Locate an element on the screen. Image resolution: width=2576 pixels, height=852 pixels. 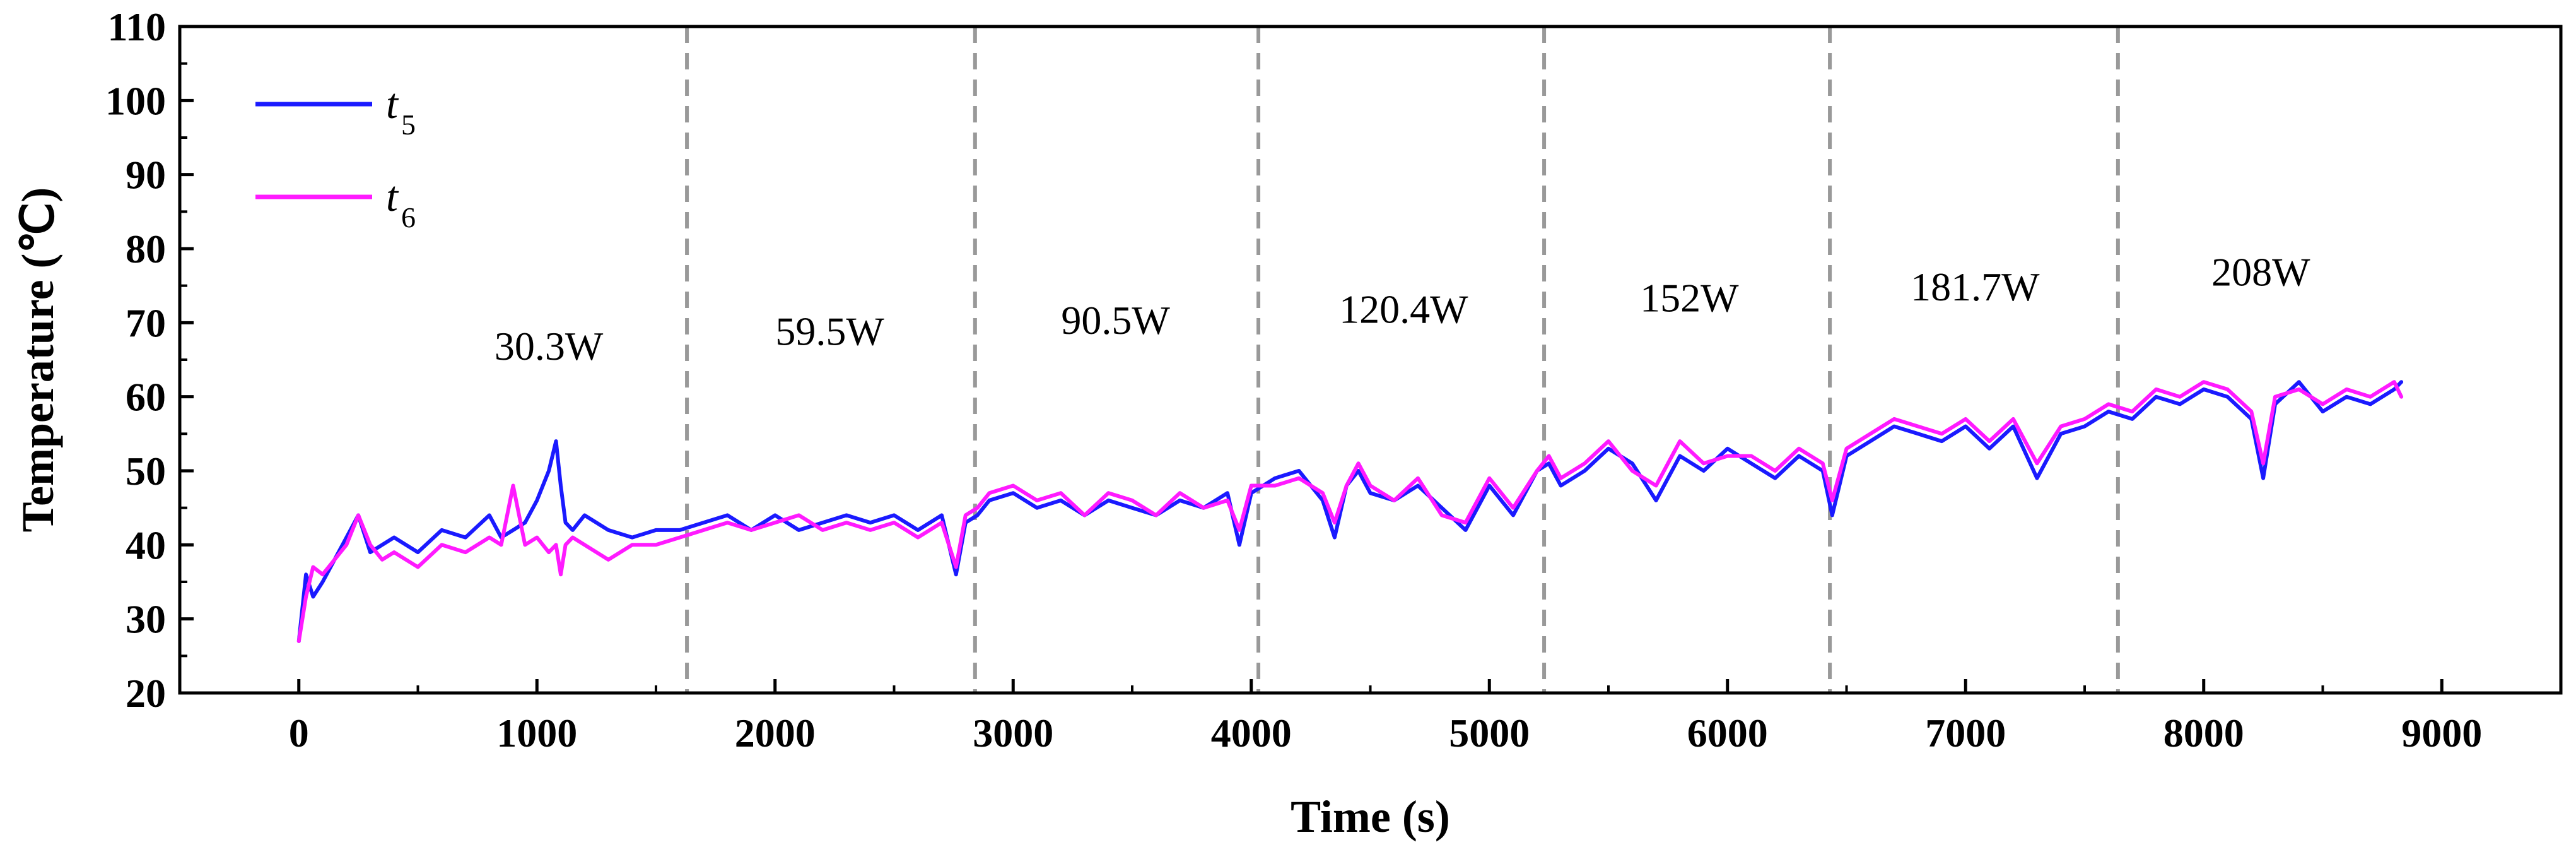
legend-label-t5: t is located at coordinates (392, 103).